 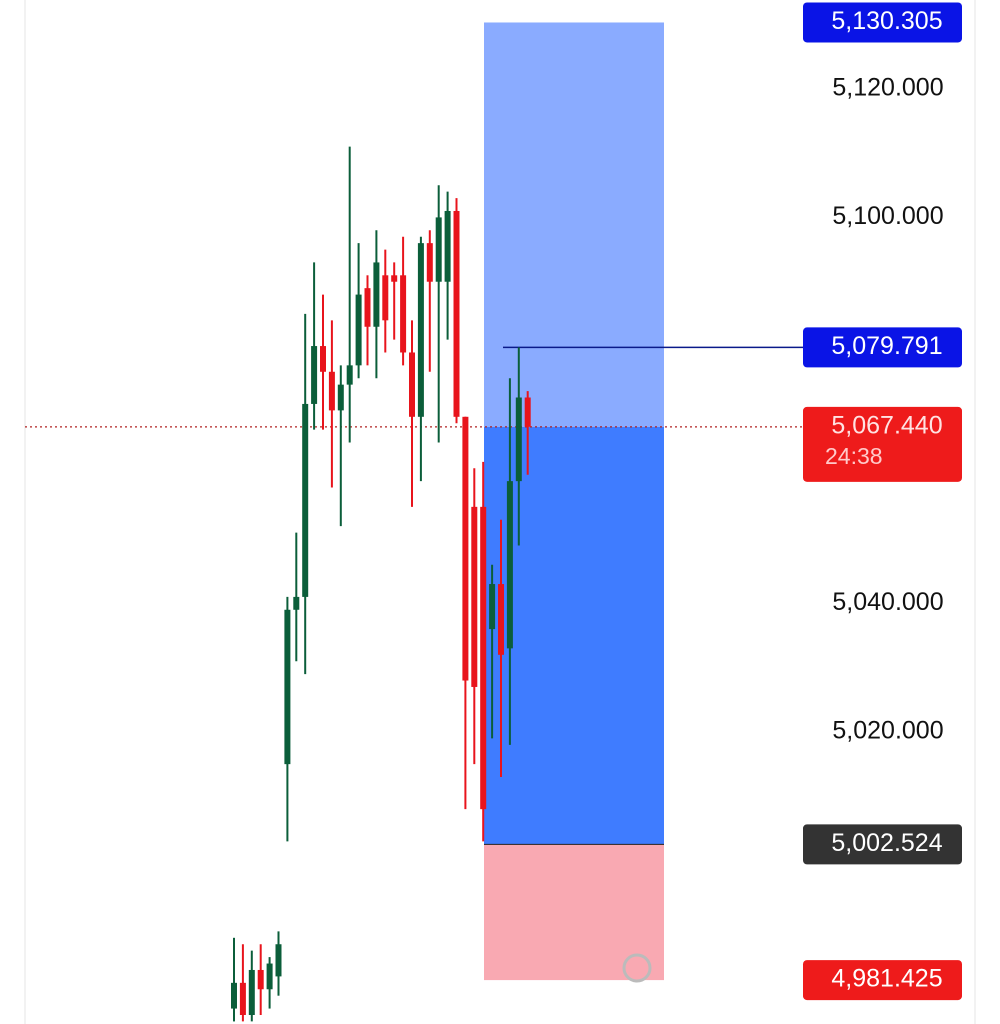 What do you see at coordinates (886, 346) in the screenshot?
I see `price-label: 5,079.791` at bounding box center [886, 346].